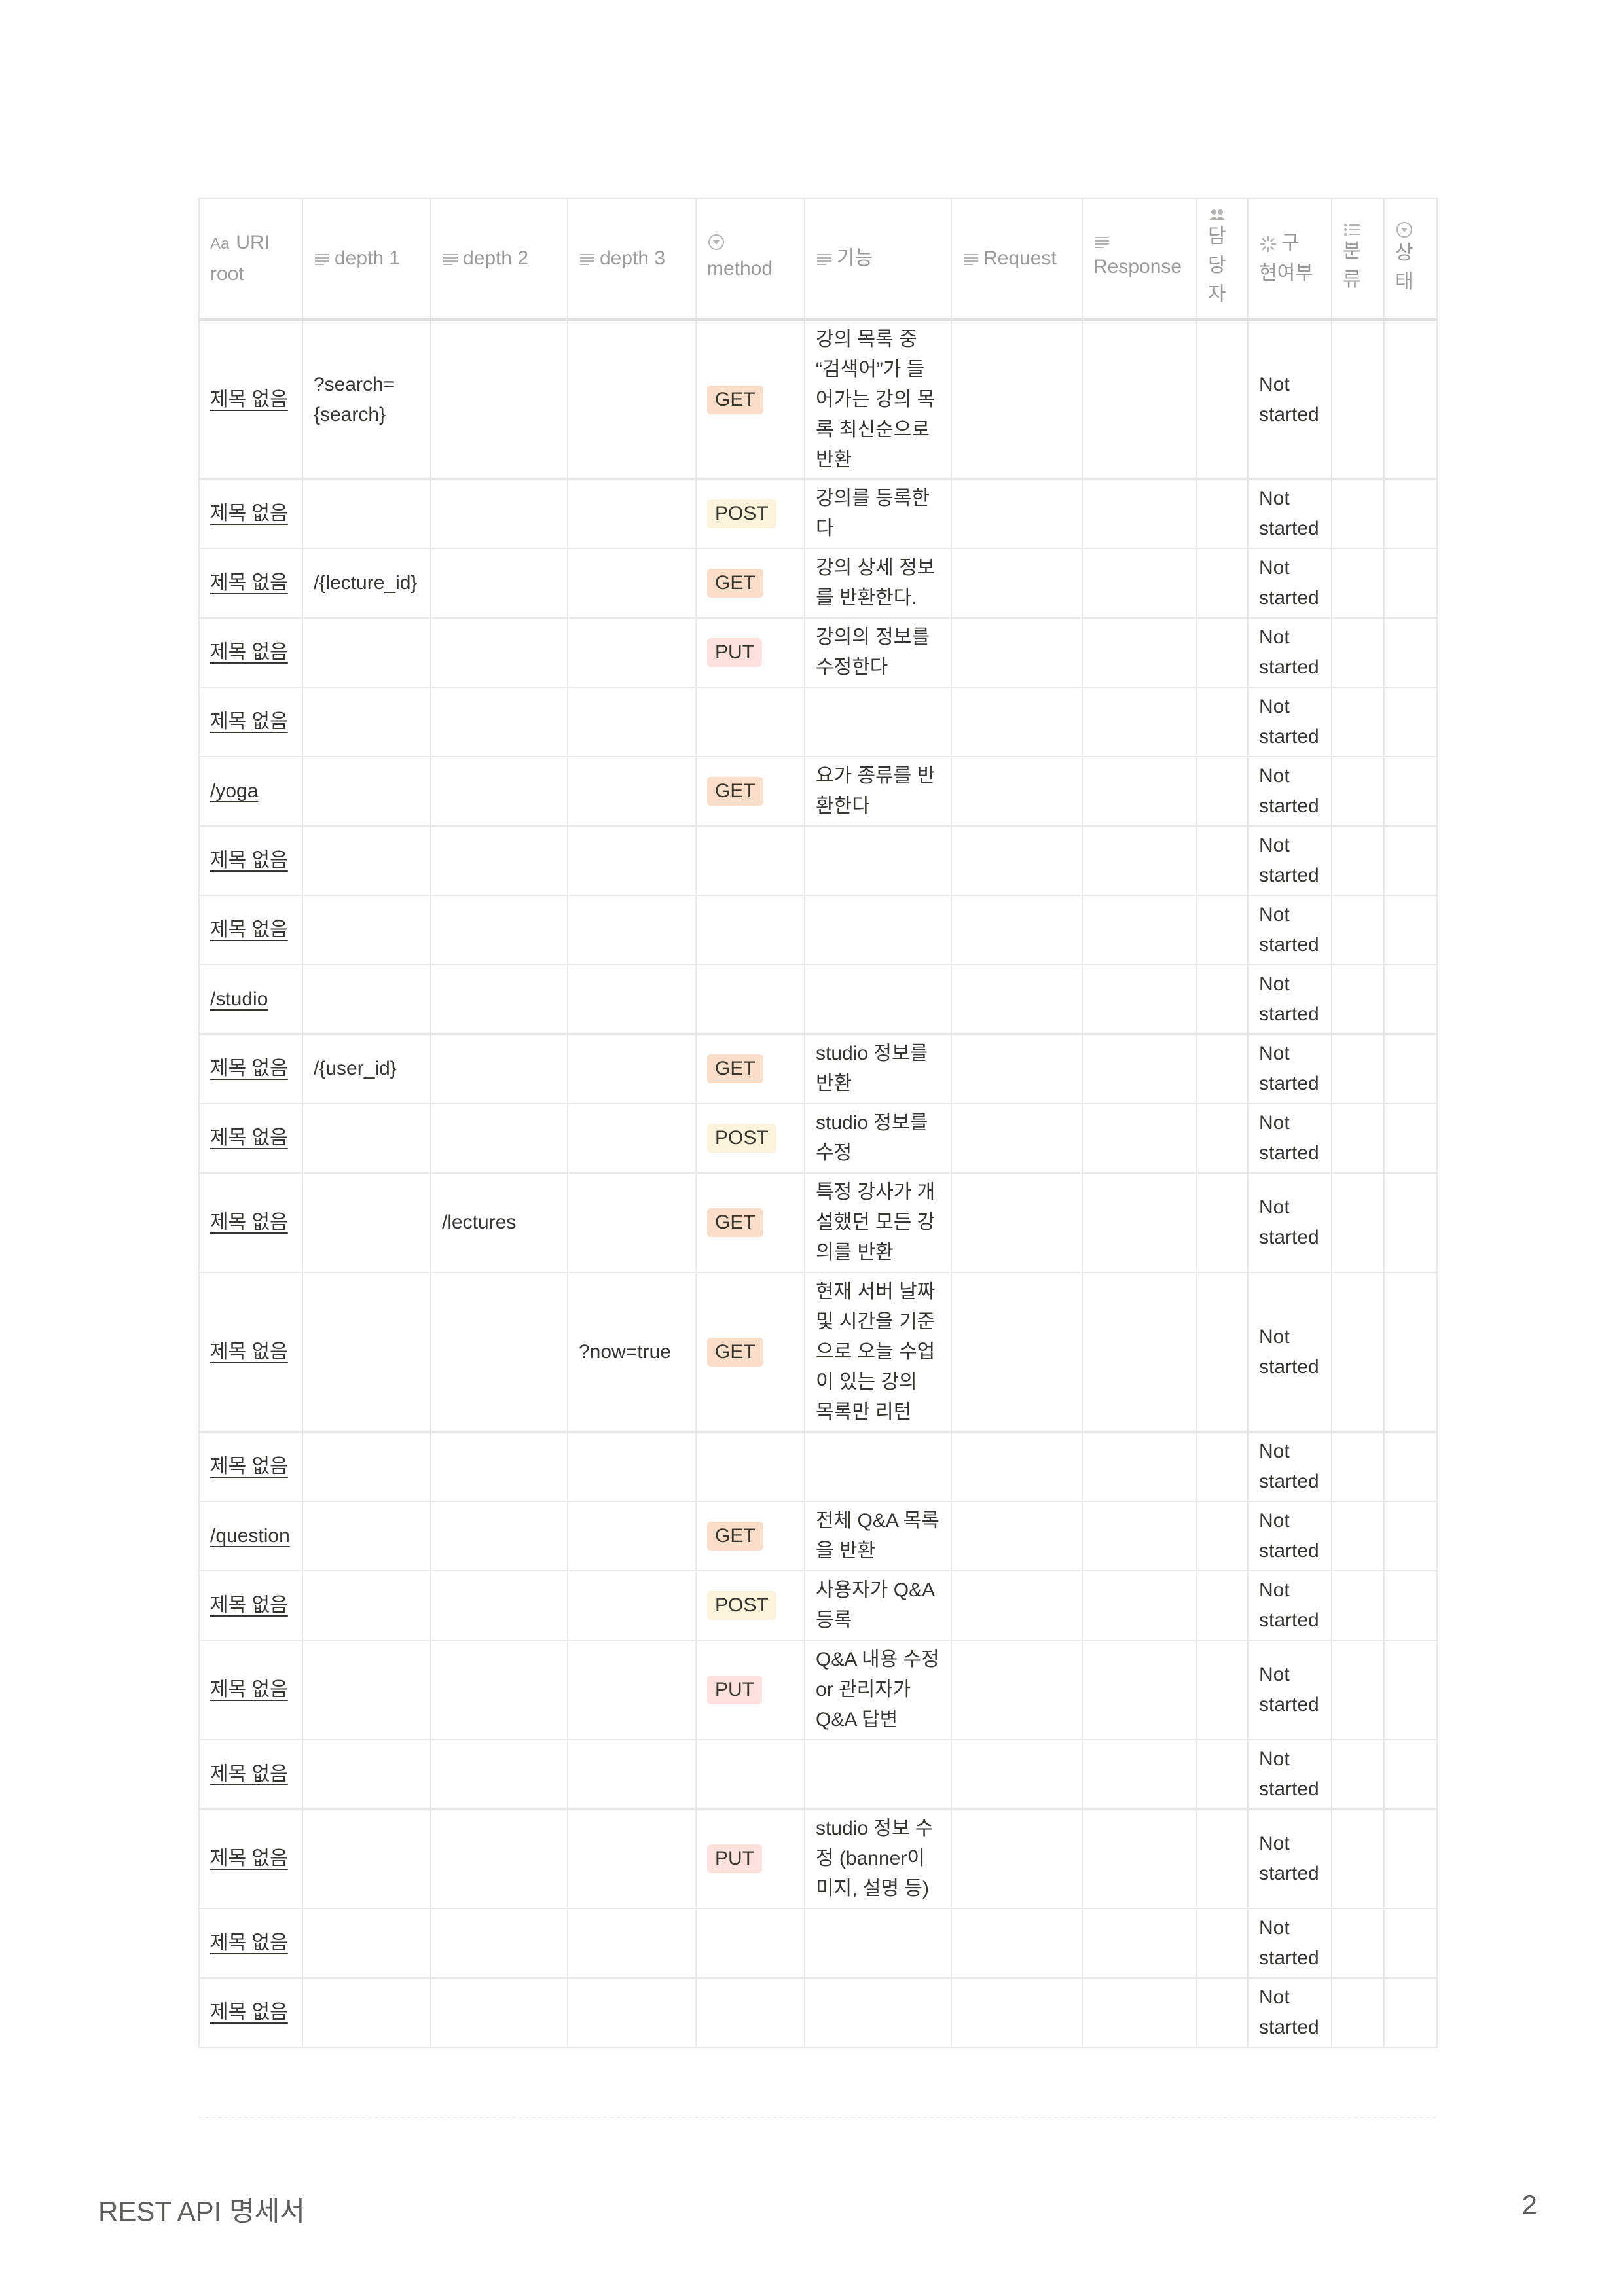  What do you see at coordinates (878, 583) in the screenshot?
I see `feature-cell: 강의 상세 정보를 반환한다.` at bounding box center [878, 583].